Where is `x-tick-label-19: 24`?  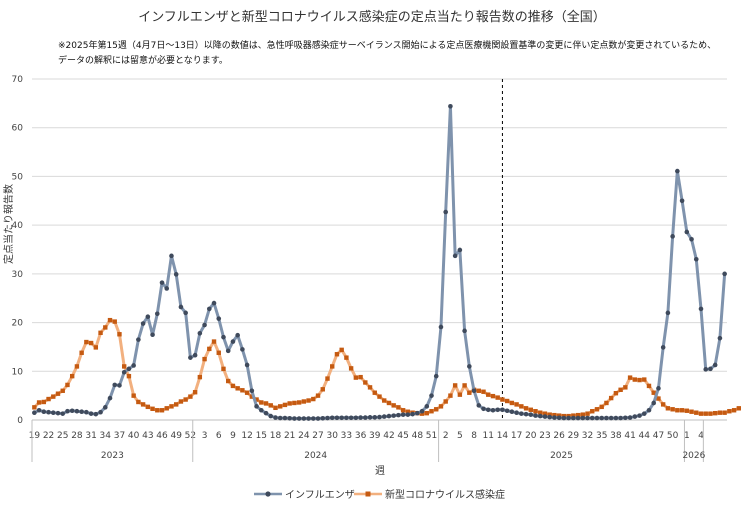
x-tick-label-19: 24 is located at coordinates (304, 436).